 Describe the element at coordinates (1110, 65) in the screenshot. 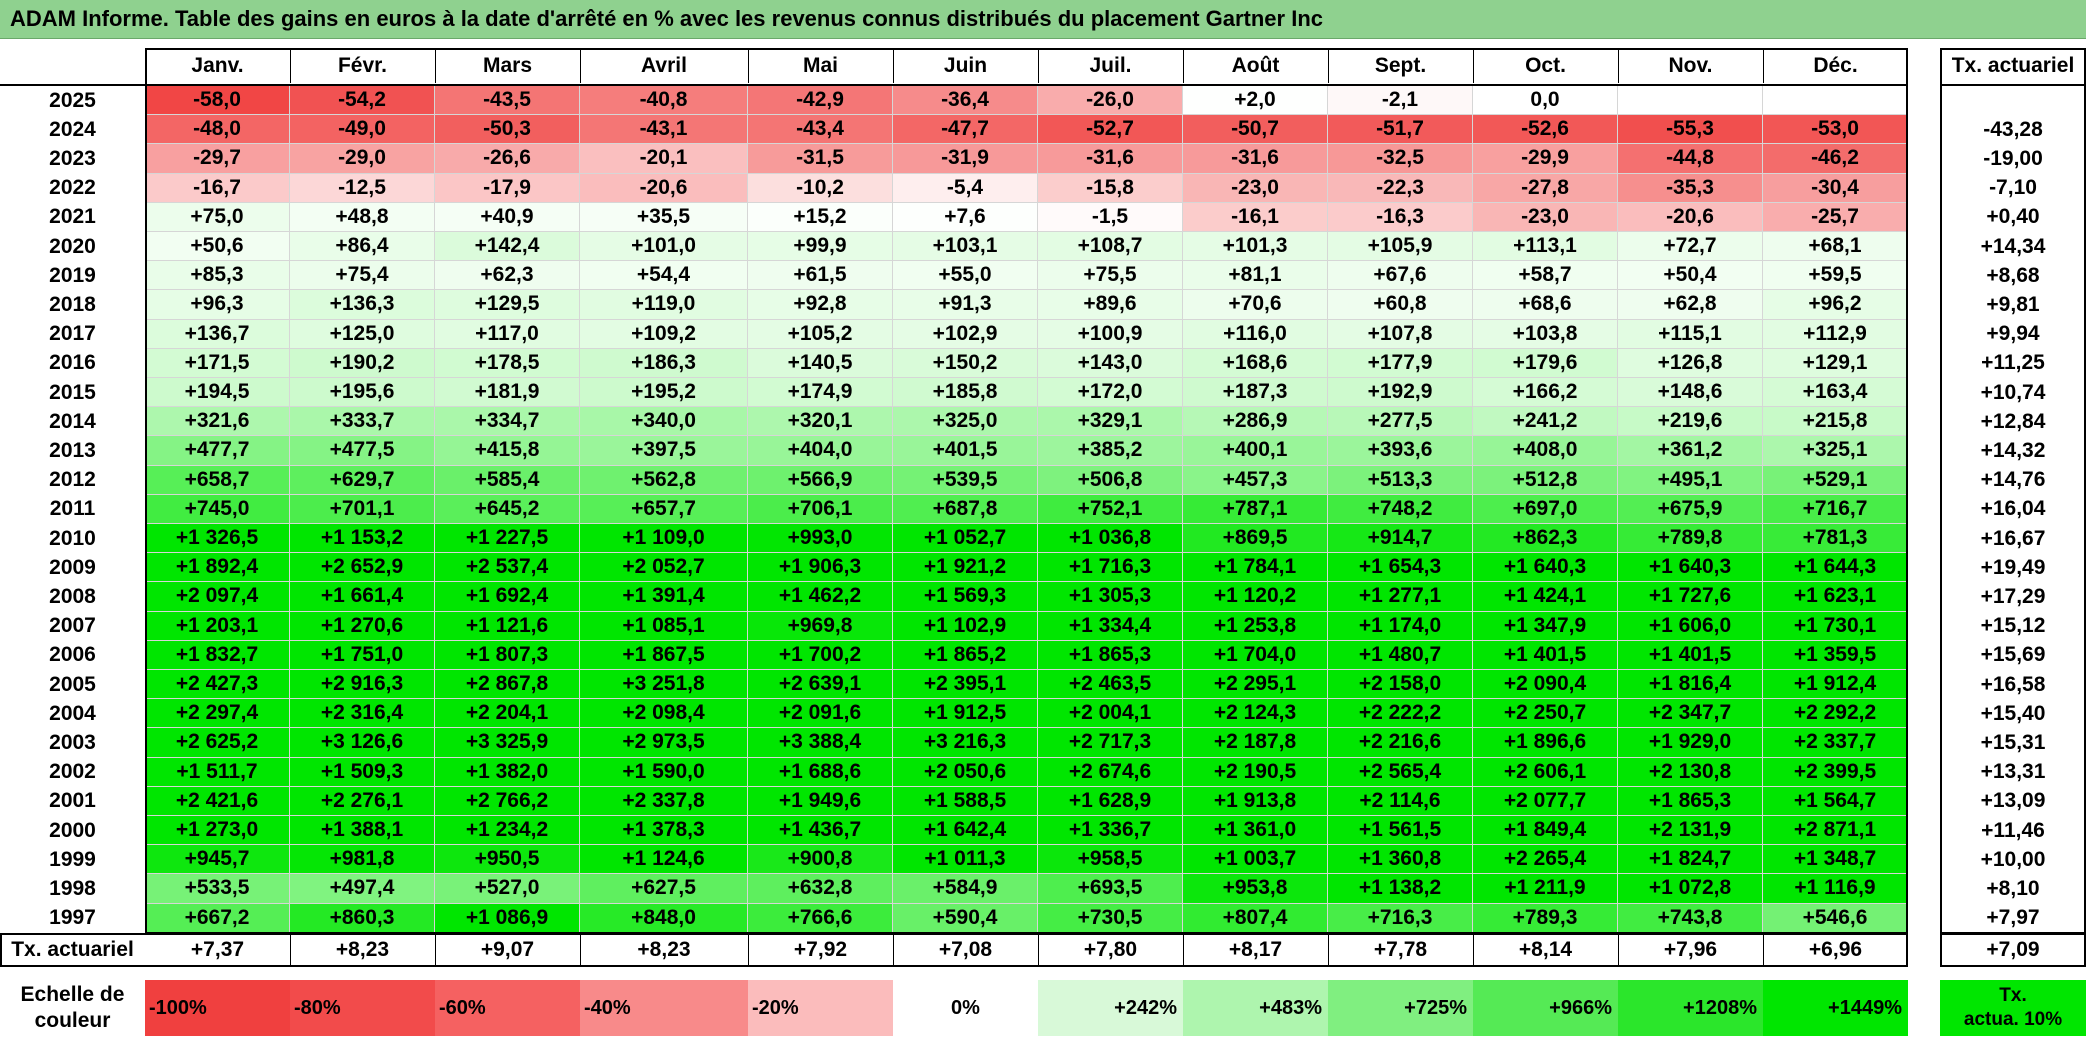

I see `column-header: Juil.` at that location.